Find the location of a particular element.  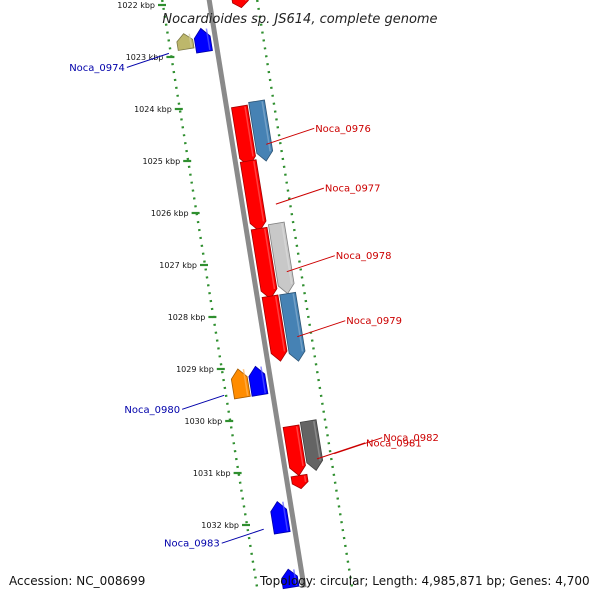

gene-arrow-10-highlight is located at coordinates (298, 322).